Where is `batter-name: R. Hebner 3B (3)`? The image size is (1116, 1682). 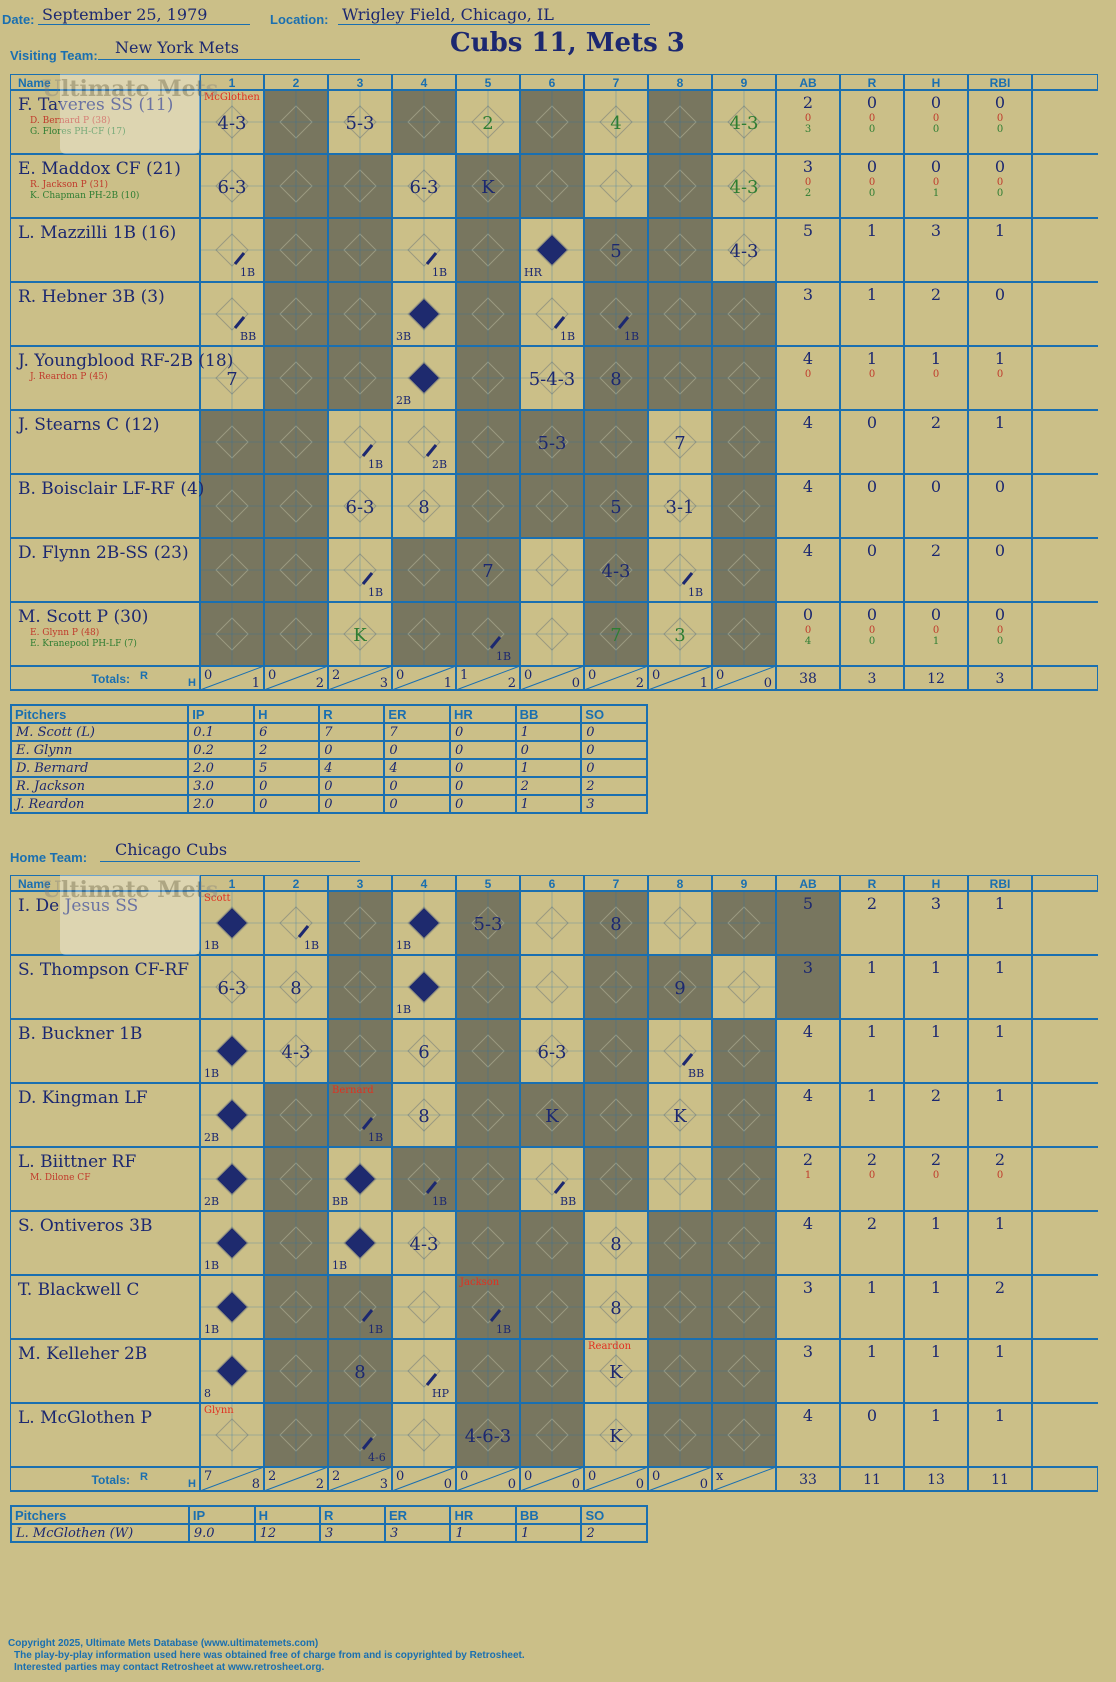 batter-name: R. Hebner 3B (3) is located at coordinates (91, 297).